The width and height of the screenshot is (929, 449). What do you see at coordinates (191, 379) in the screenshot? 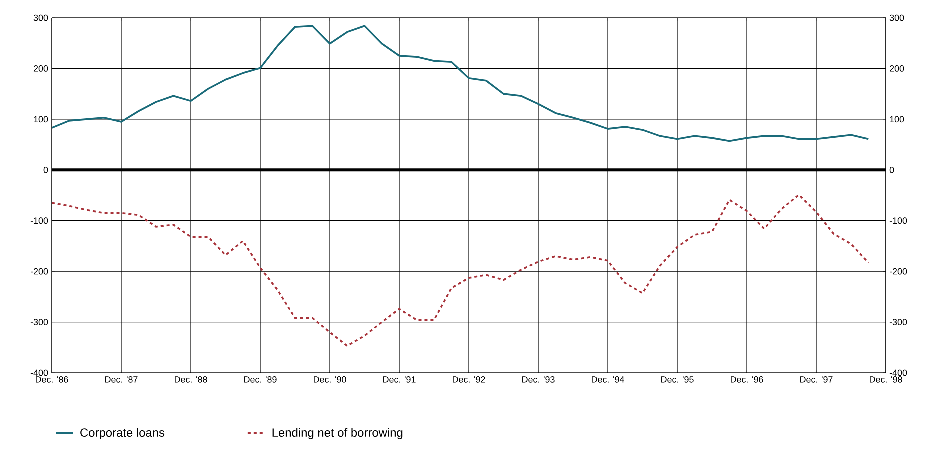
I see `x-tick-label: Dec. '88` at bounding box center [191, 379].